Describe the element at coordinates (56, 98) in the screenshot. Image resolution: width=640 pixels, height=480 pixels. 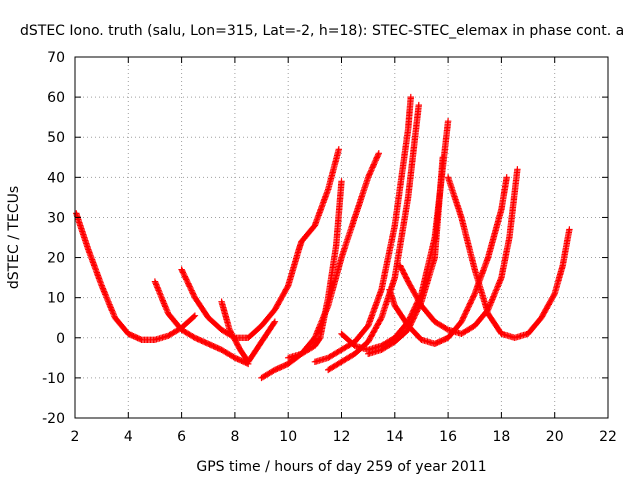
I see `y-tick-label: 60` at that location.